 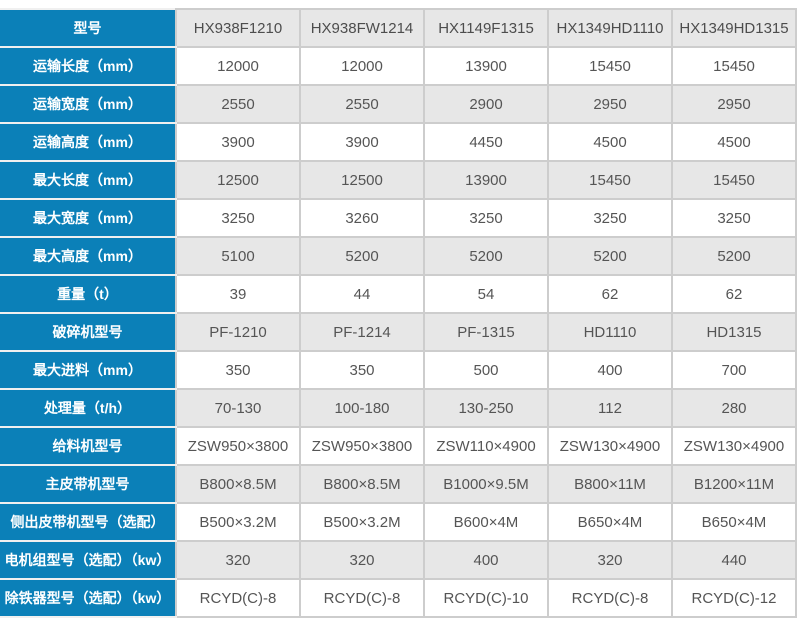 I want to click on row-label-cell: 除铁器型号（选配）（kw）, so click(x=88, y=598).